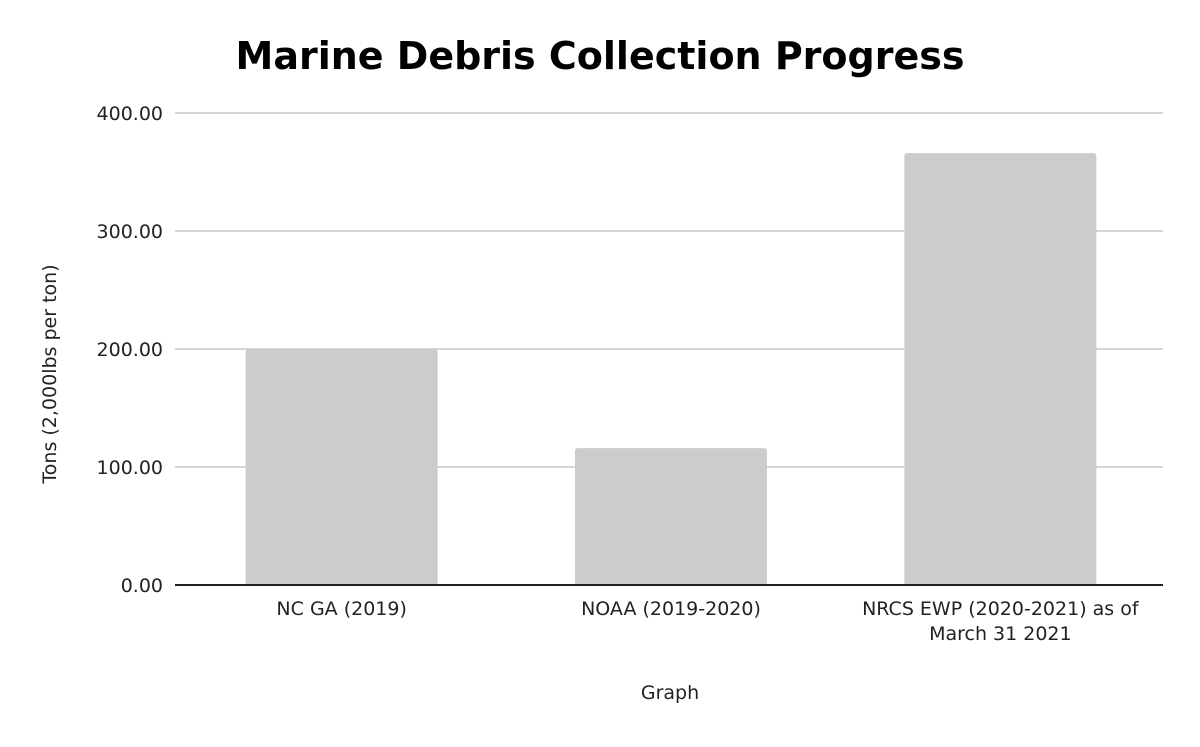  What do you see at coordinates (130, 468) in the screenshot?
I see `y-tick-label: 100.00` at bounding box center [130, 468].